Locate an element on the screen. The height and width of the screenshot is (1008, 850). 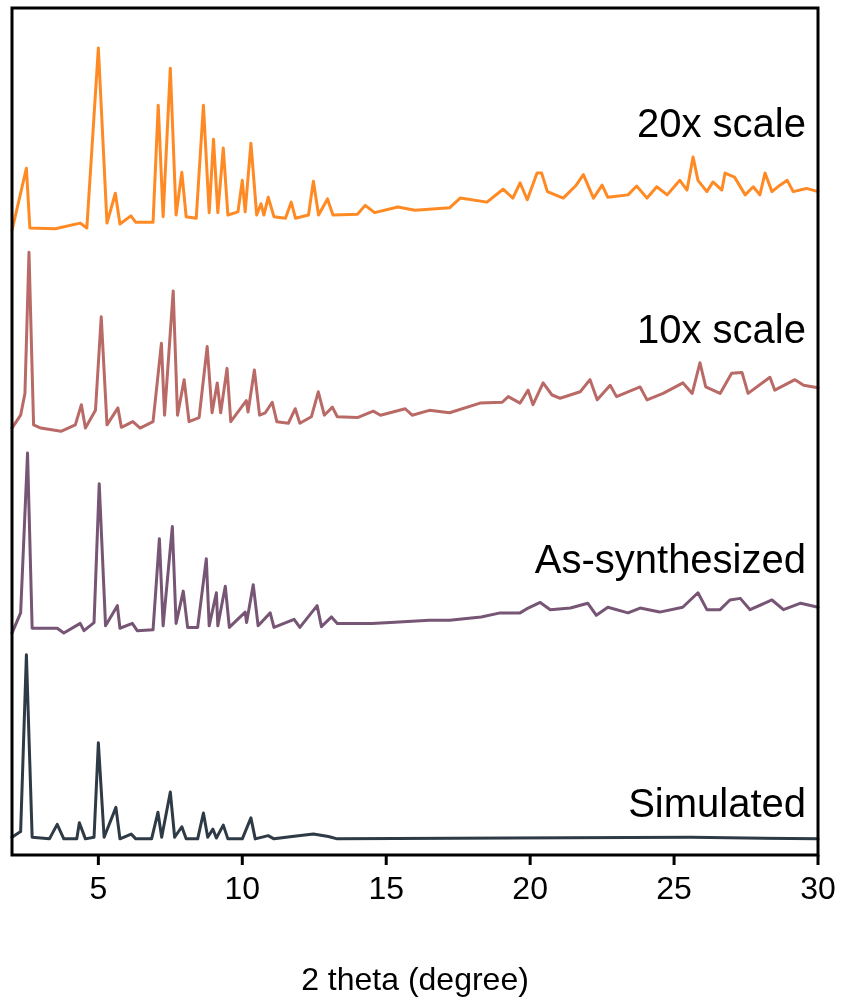
series-label: As-synthesized is located at coordinates (670, 558).